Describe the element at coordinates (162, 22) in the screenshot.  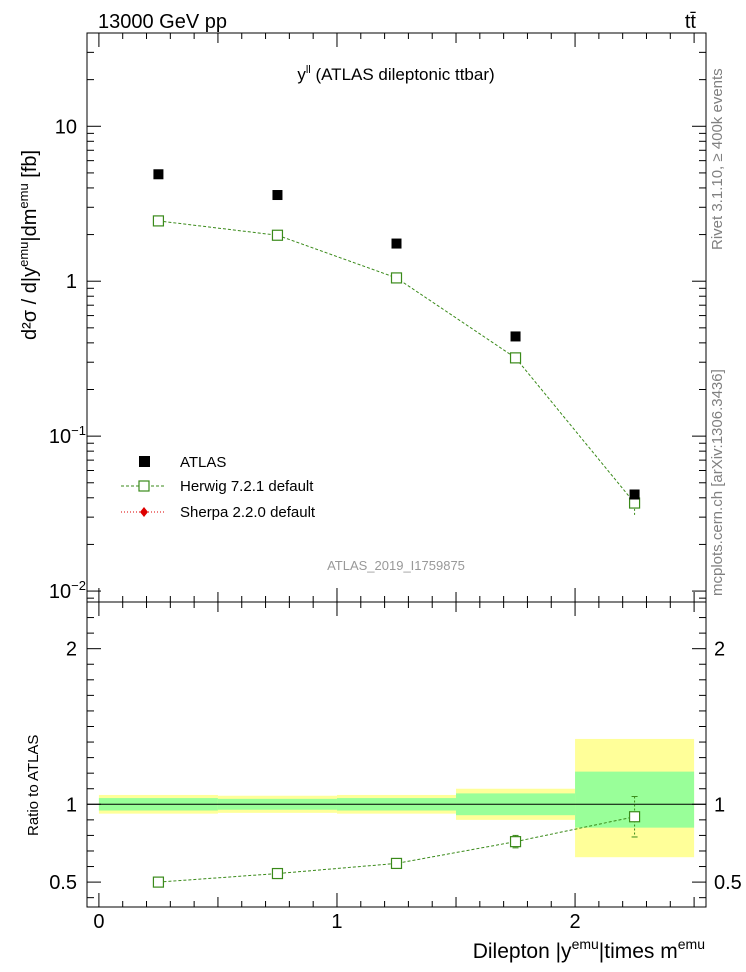
I see `header-left: 13000 GeV pp` at that location.